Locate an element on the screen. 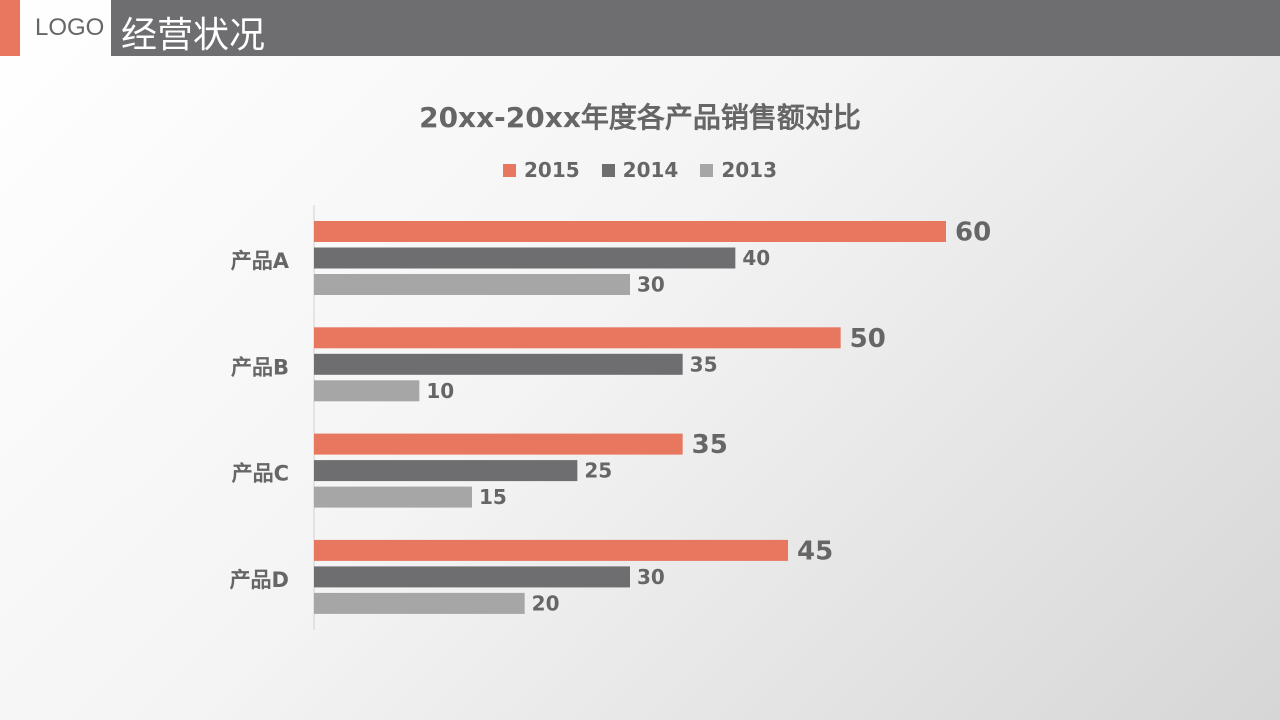  category-label: 产品C is located at coordinates (260, 474).